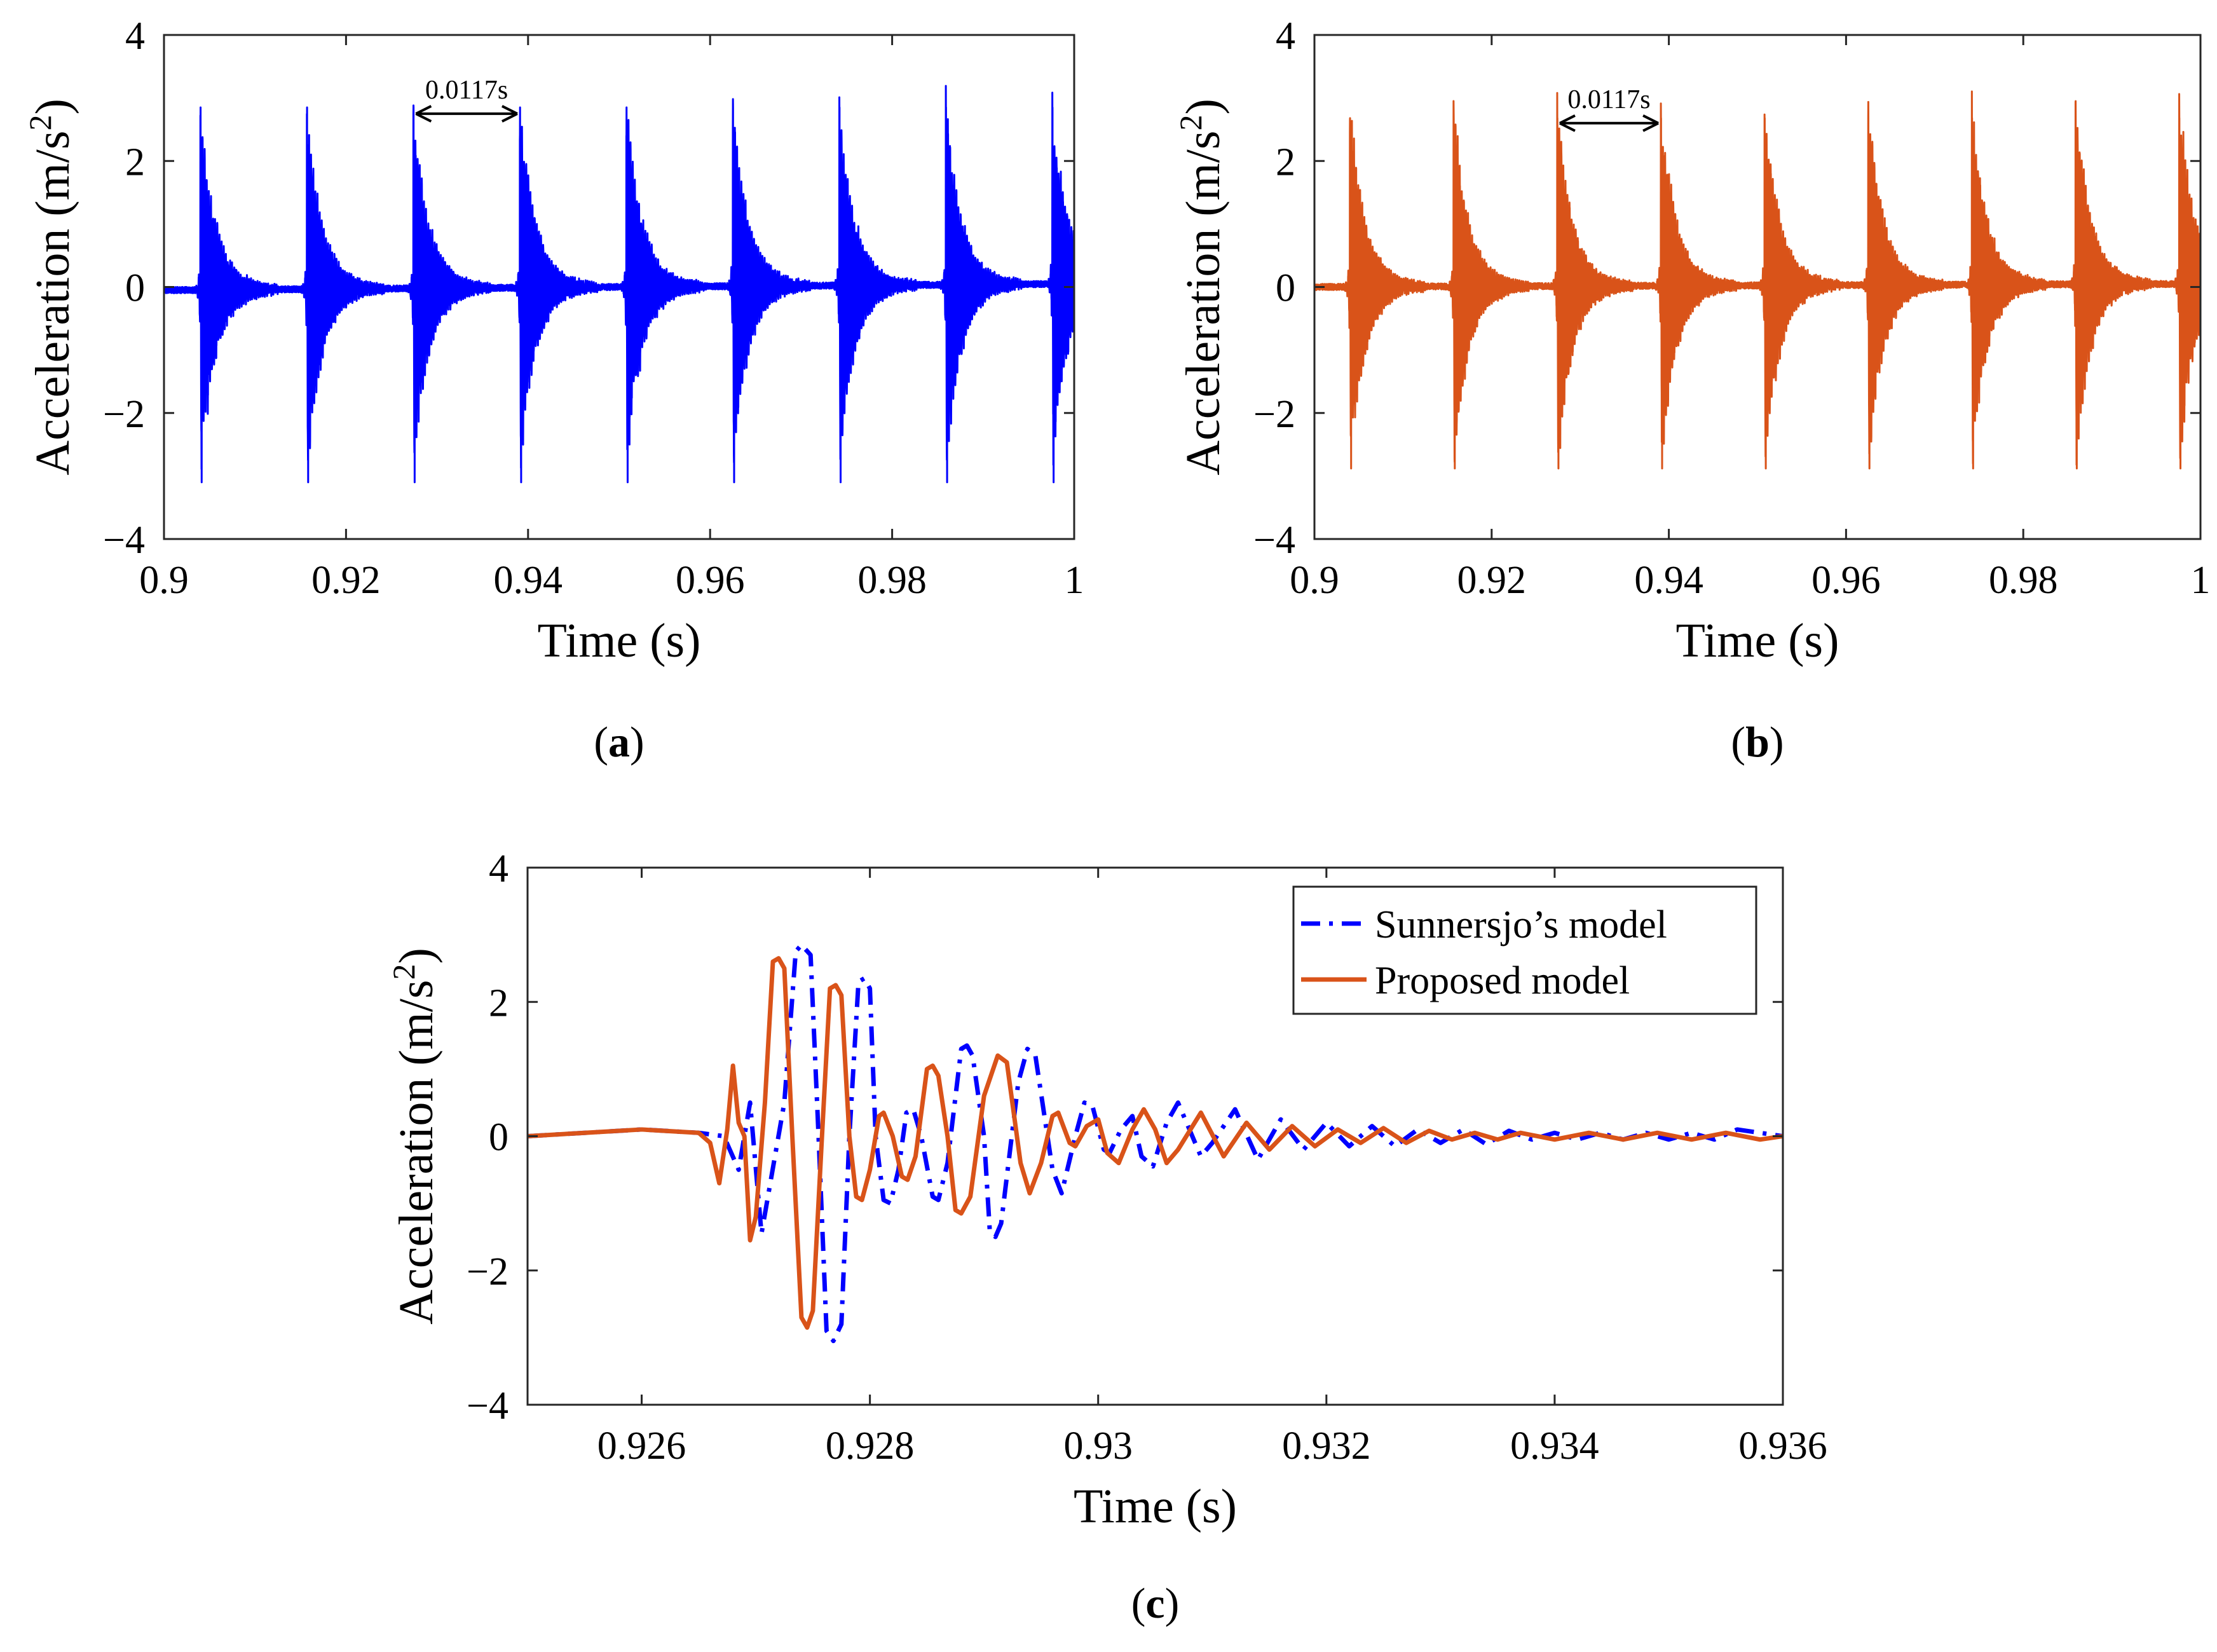 This screenshot has height=1652, width=2217. I want to click on panel-caption-letter: c, so click(1154, 1603).